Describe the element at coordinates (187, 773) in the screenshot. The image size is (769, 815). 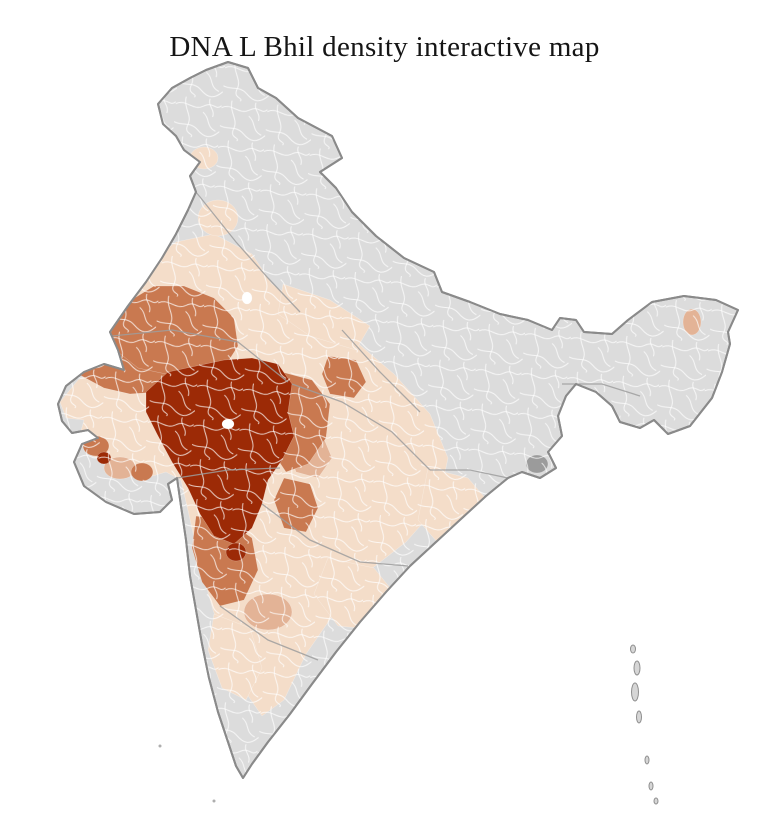
I see `lakshadweep-islands` at that location.